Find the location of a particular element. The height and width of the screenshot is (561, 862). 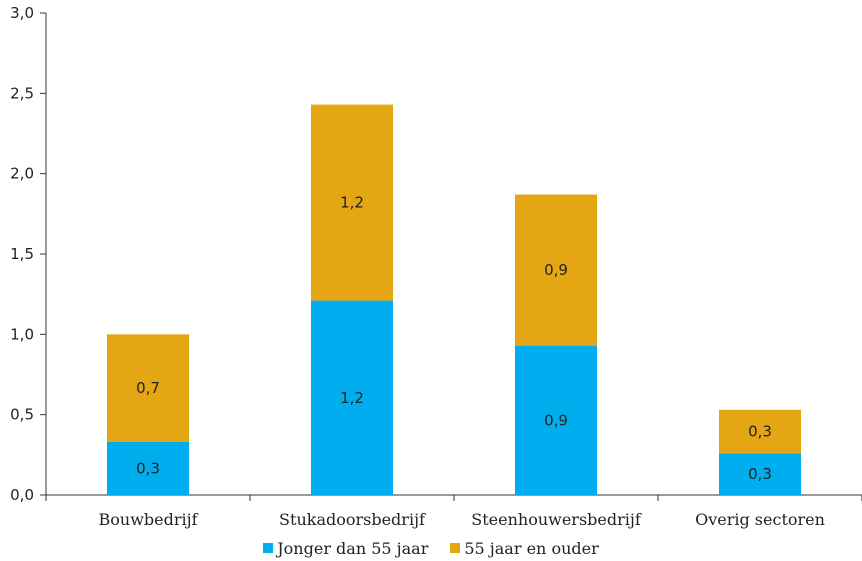

data-label-1-1: 0,3 is located at coordinates (148, 468).